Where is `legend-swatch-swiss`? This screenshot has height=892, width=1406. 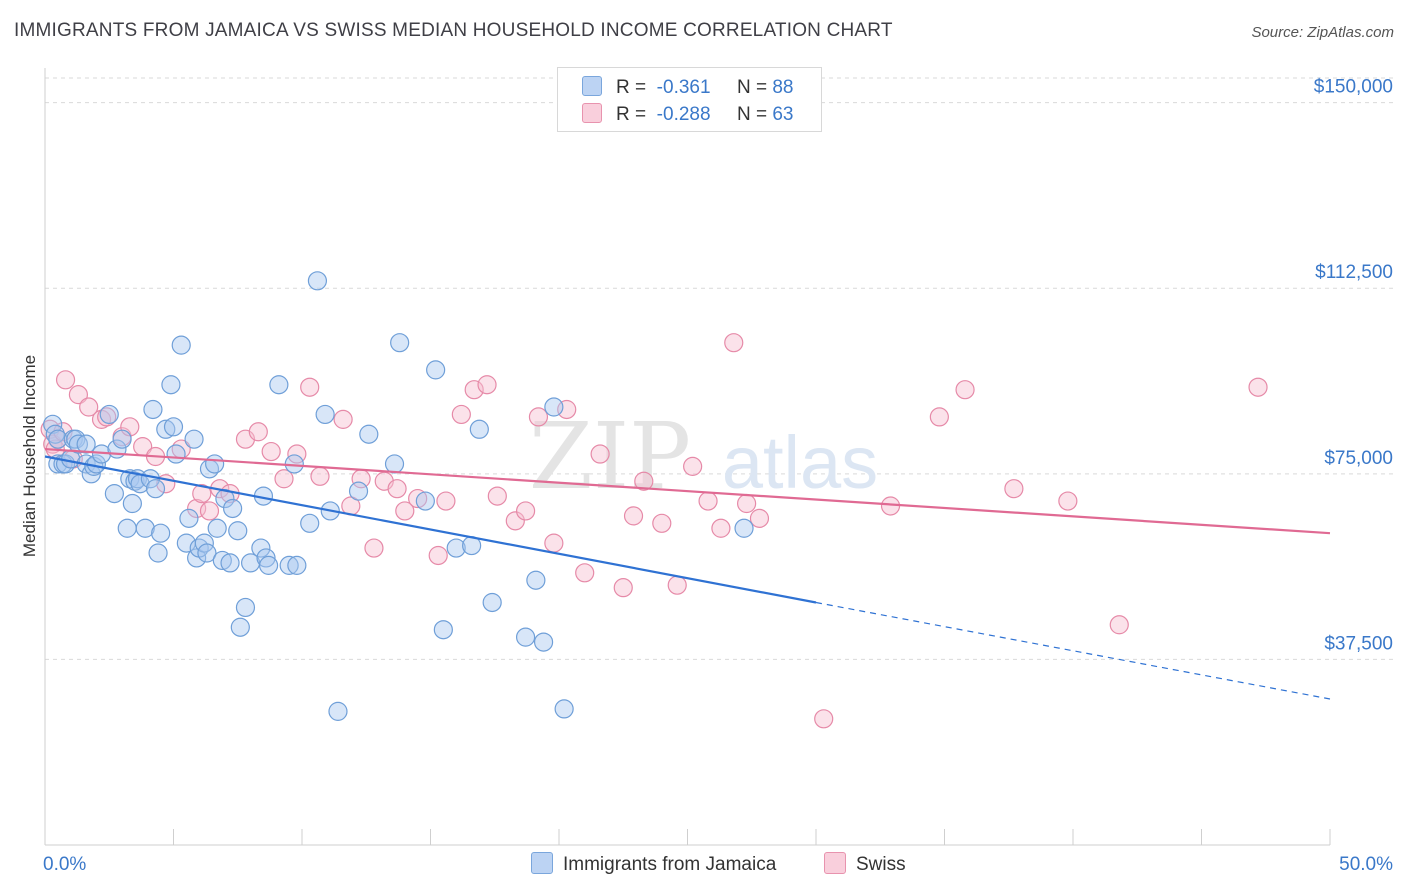 legend-swatch-swiss is located at coordinates (592, 113).